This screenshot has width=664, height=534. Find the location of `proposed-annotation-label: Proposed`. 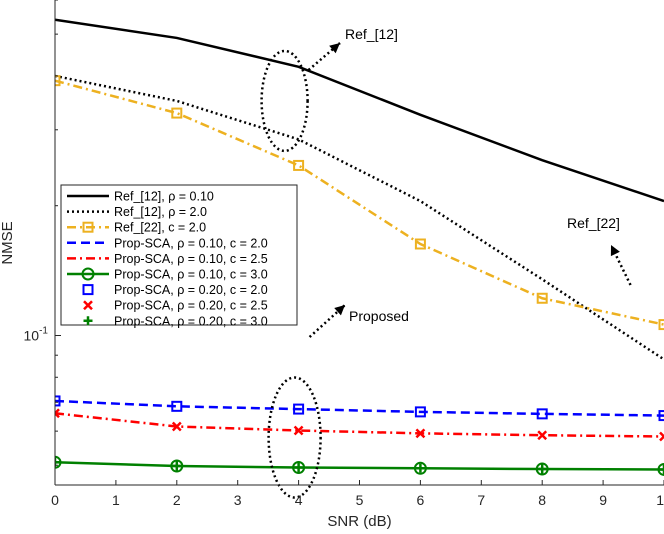

proposed-annotation-label: Proposed is located at coordinates (379, 316).